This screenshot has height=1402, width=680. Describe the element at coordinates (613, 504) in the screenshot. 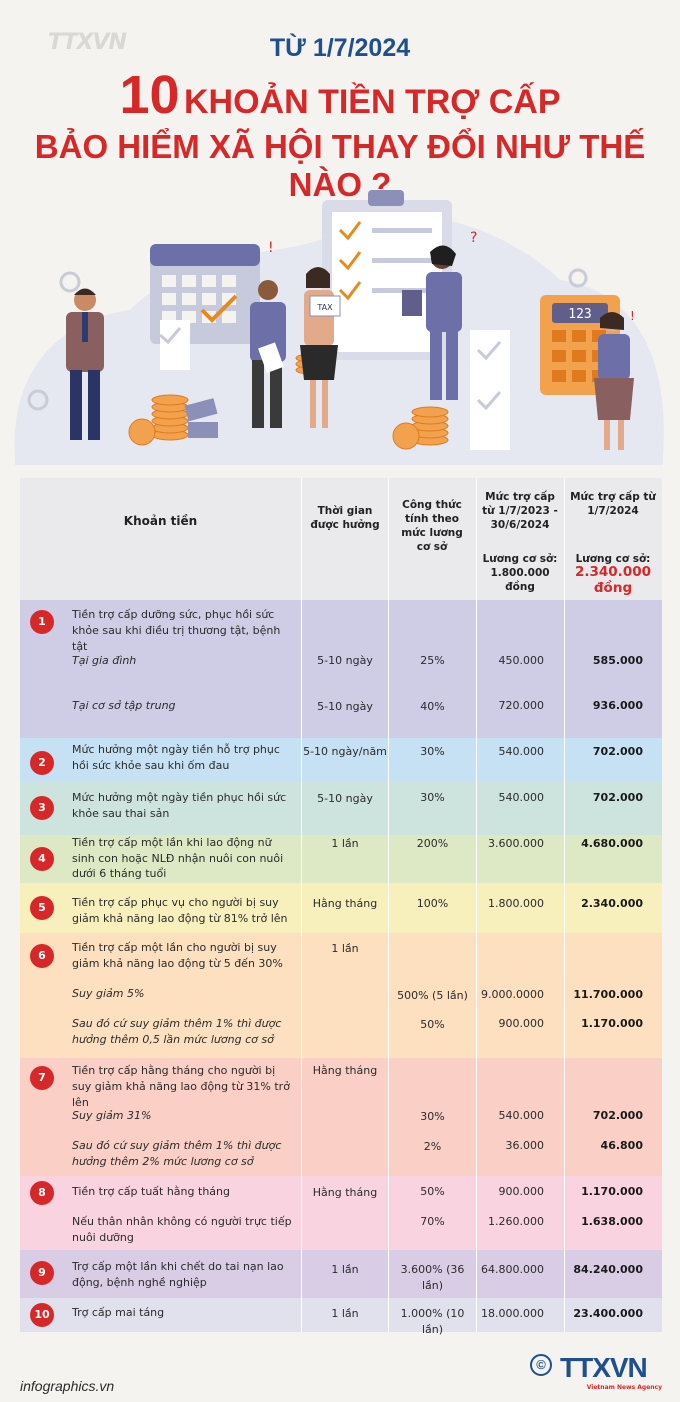

I see `header-muc-moi: Mức trợ cấp từ 1/7/2024` at that location.